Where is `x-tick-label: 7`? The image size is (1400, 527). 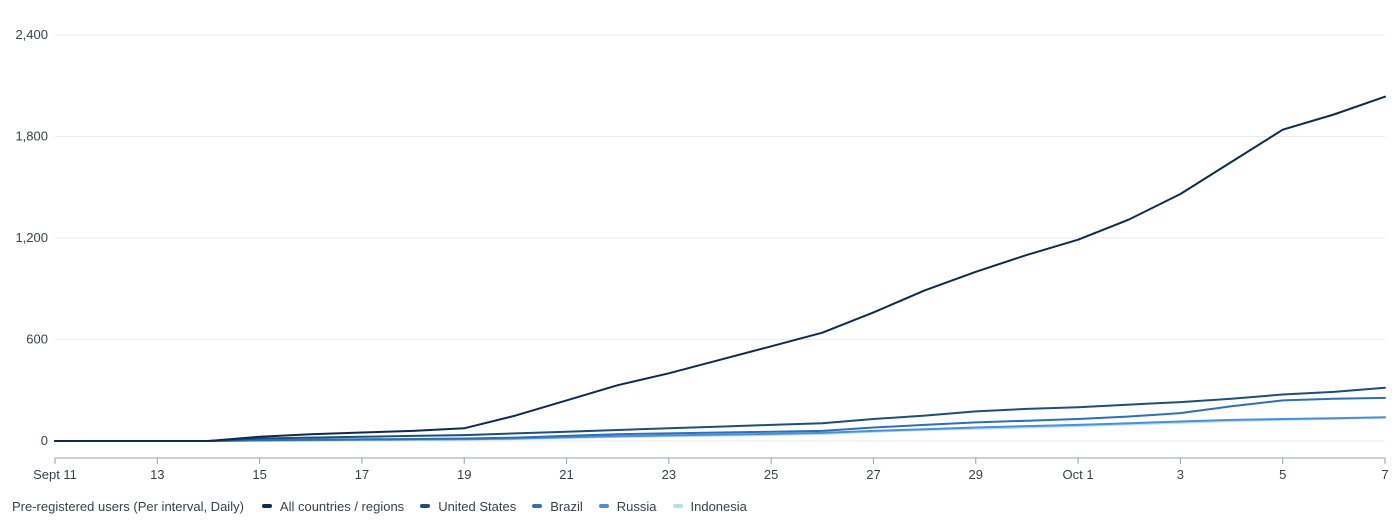 x-tick-label: 7 is located at coordinates (1384, 474).